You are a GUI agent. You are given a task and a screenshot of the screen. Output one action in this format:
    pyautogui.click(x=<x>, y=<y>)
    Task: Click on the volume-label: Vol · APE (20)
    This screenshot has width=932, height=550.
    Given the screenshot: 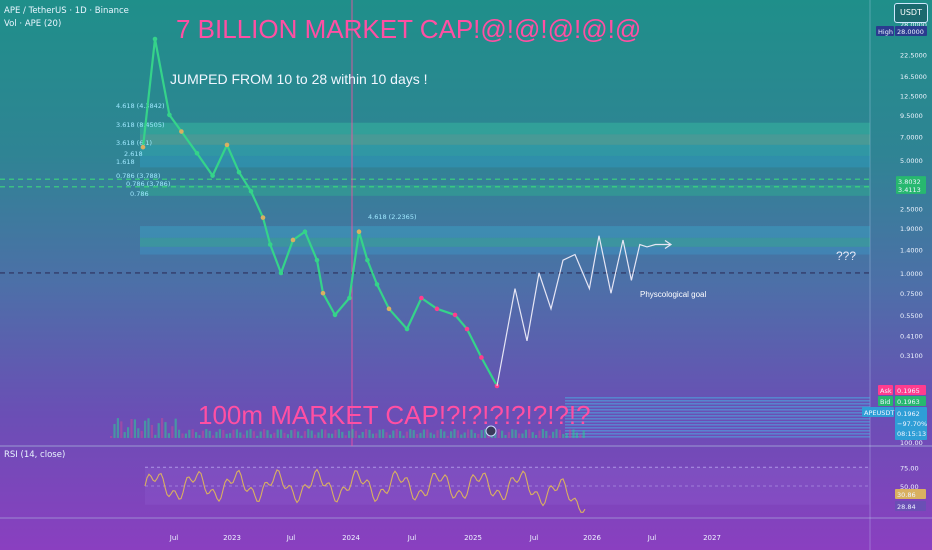 What is the action you would take?
    pyautogui.click(x=33, y=24)
    